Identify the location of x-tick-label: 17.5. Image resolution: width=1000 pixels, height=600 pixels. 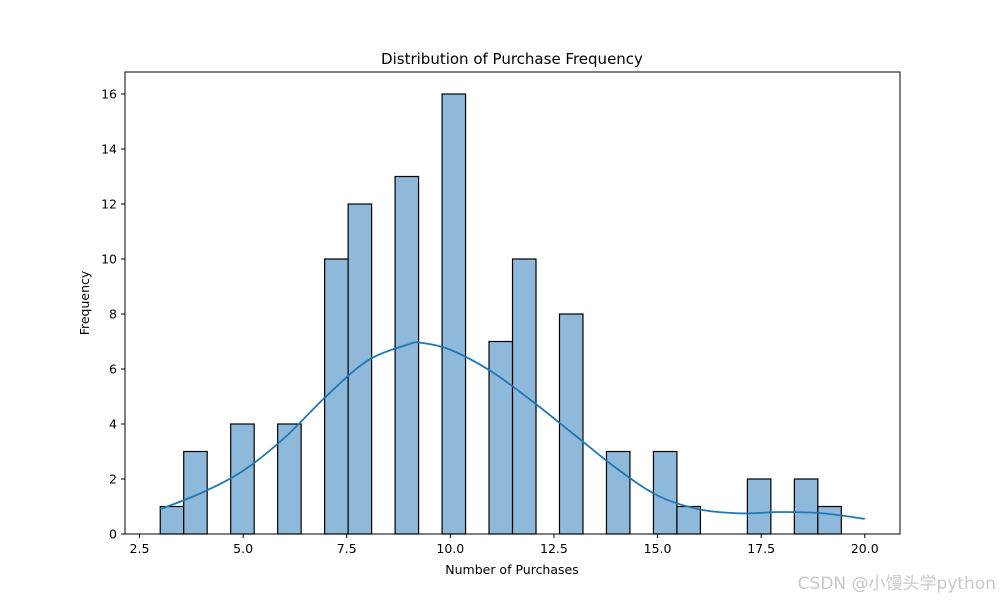
(761, 548).